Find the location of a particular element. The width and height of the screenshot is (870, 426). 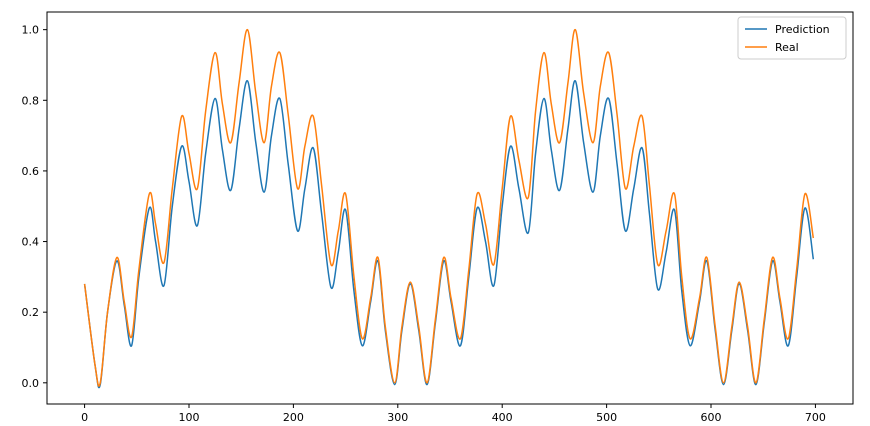

x-tick-label: 600 is located at coordinates (711, 417).